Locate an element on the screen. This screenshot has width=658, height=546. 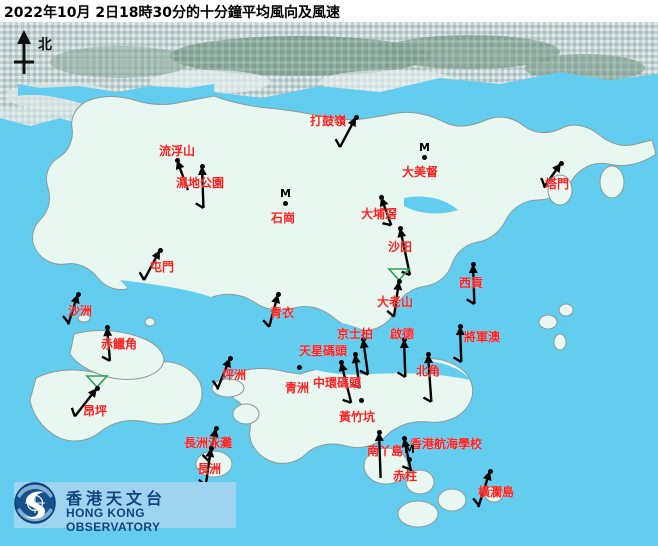
station-name-label: 北角 is located at coordinates (428, 371).